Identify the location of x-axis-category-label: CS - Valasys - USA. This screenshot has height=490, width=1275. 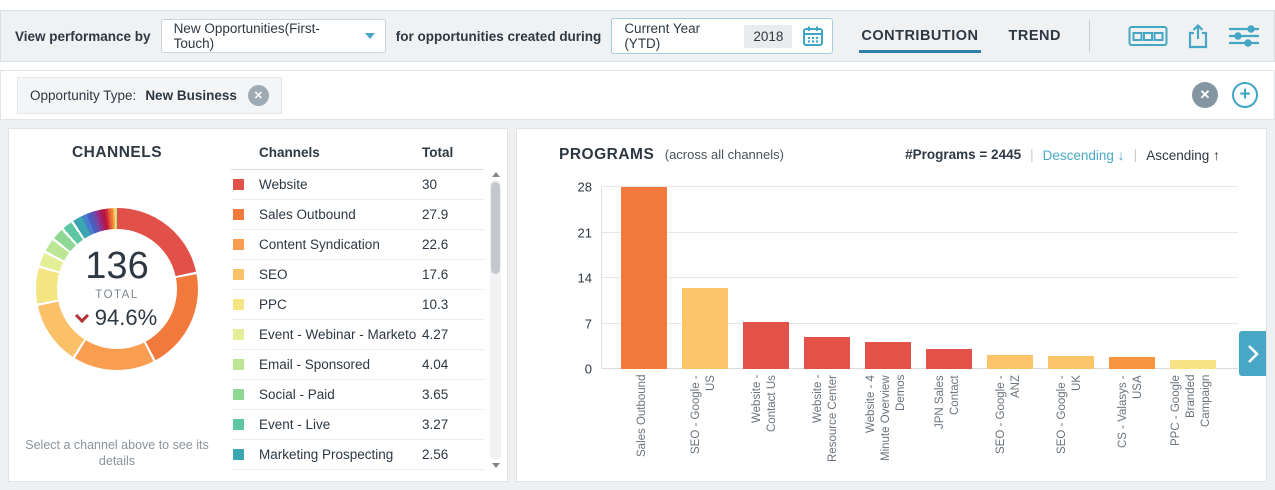
(1130, 411).